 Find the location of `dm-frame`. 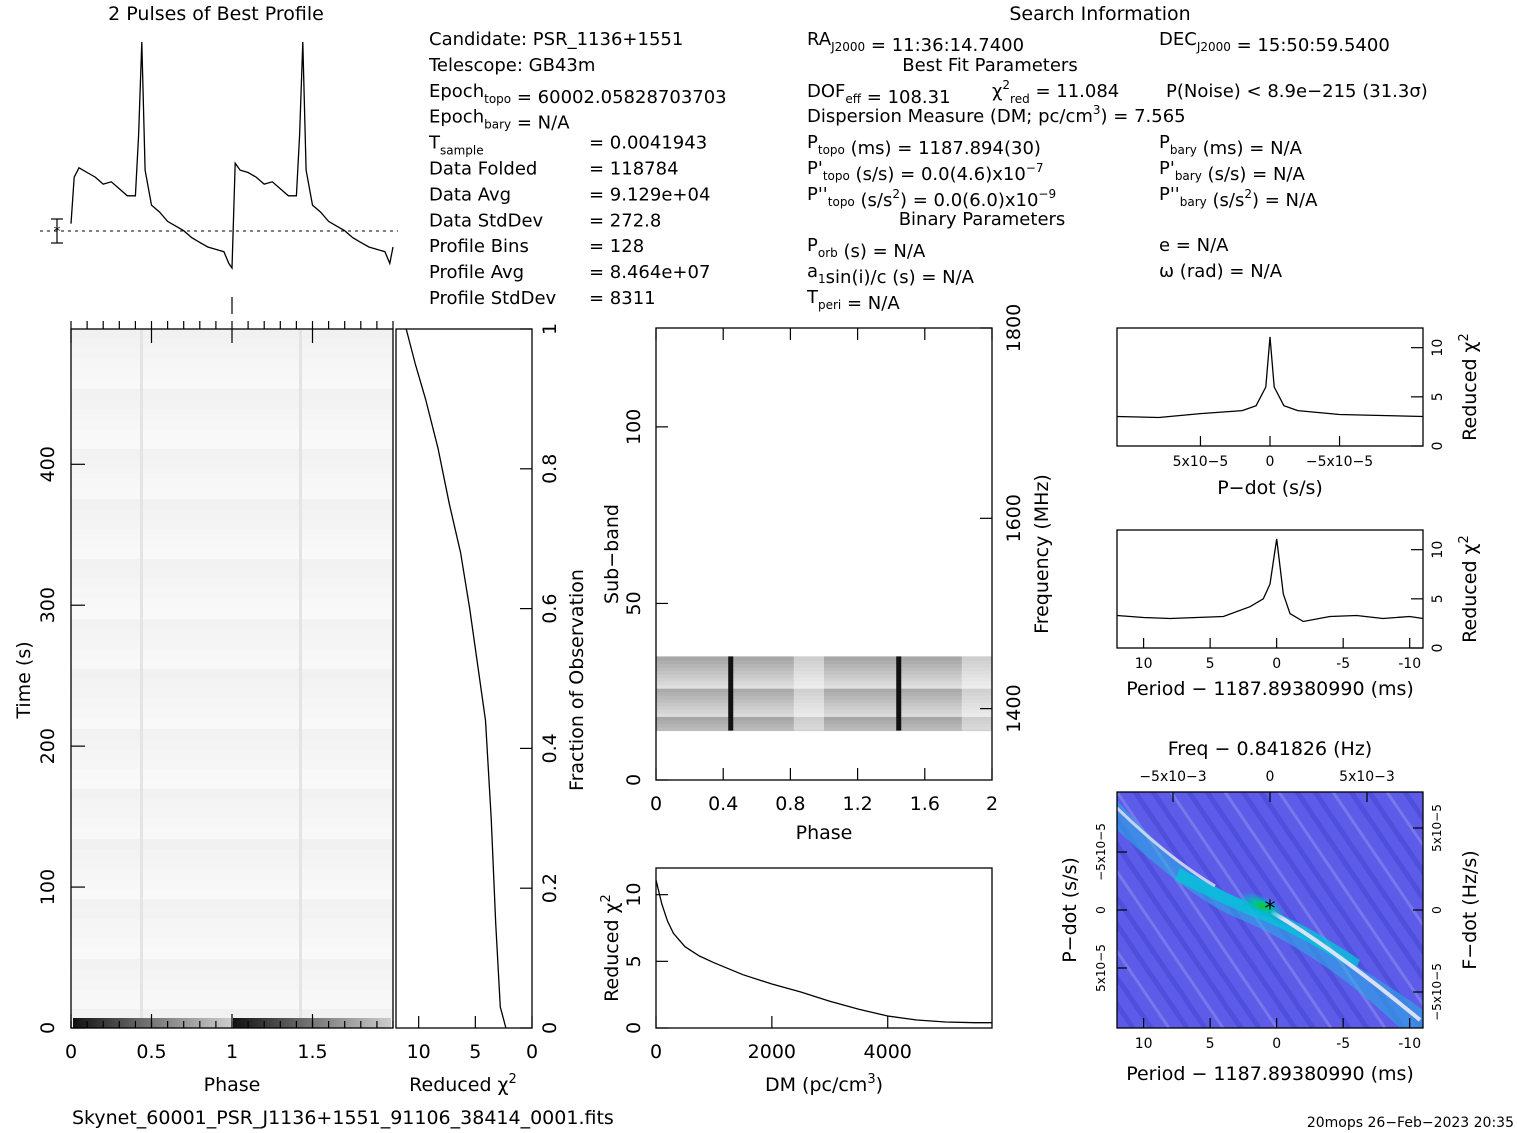

dm-frame is located at coordinates (824, 948).